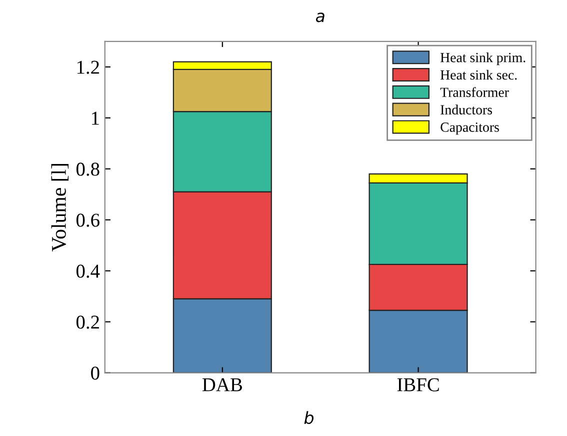  I want to click on y-tick-label: 0.2, so click(87, 322).